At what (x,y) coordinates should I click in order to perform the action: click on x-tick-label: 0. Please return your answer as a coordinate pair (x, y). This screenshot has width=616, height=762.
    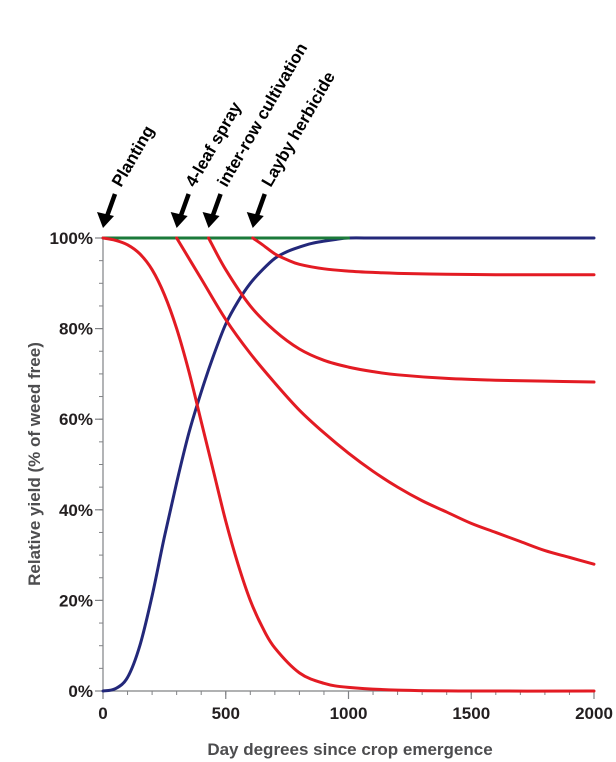
    Looking at the image, I should click on (102, 713).